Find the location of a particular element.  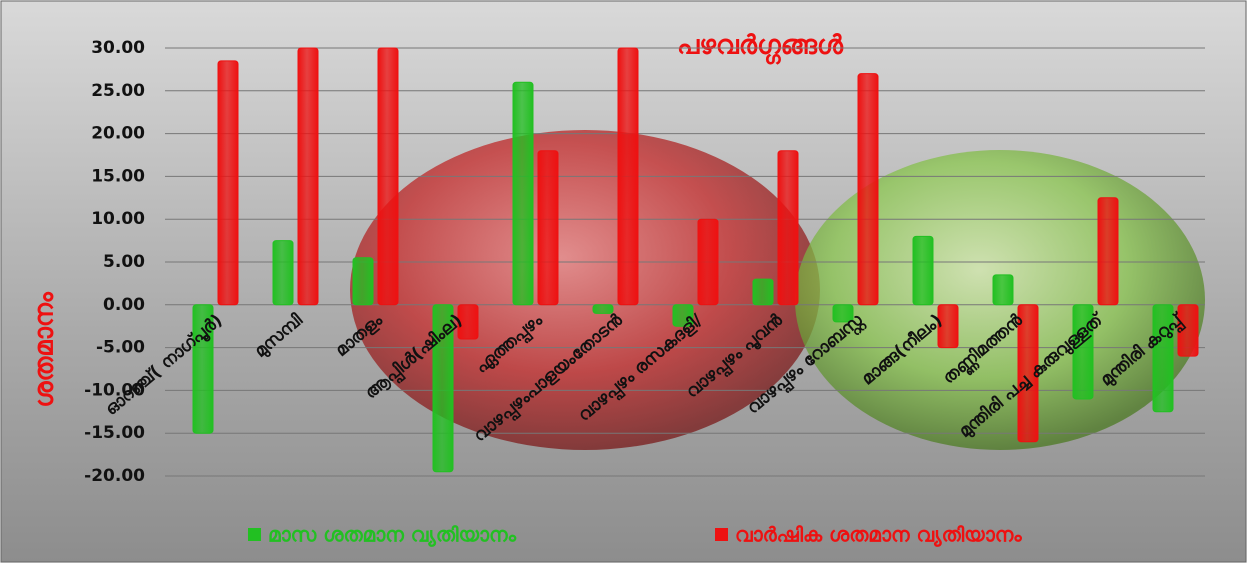

legend-label: വാർഷിക ശതമാന വ്യതിയാനം is located at coordinates (878, 535).